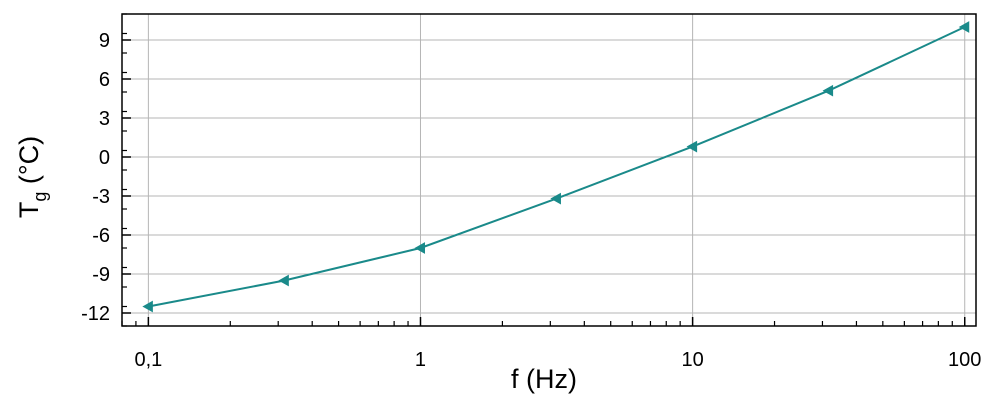 The height and width of the screenshot is (394, 990). I want to click on y-tick-label: 6, so click(104, 80).